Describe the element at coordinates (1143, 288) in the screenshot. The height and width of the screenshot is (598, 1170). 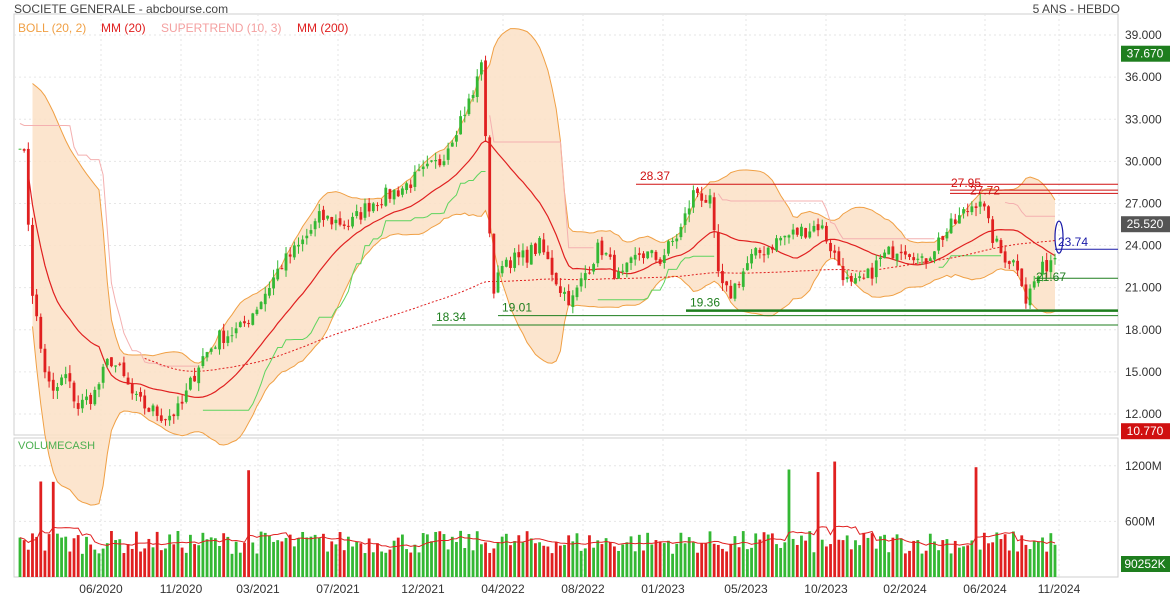
I see `price-tick-label: 21.000` at that location.